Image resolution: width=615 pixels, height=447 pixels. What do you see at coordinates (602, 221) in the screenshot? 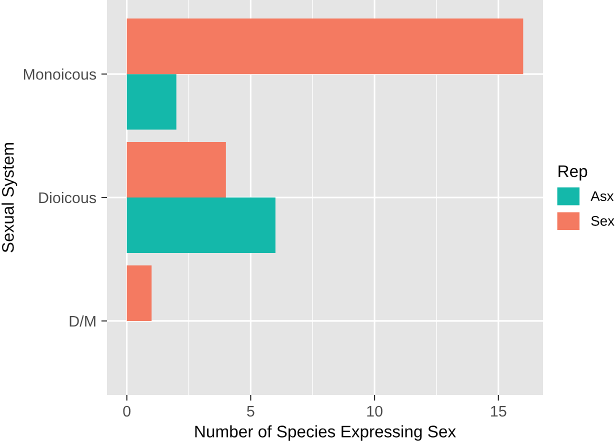
I see `legend-label: Sex` at bounding box center [602, 221].